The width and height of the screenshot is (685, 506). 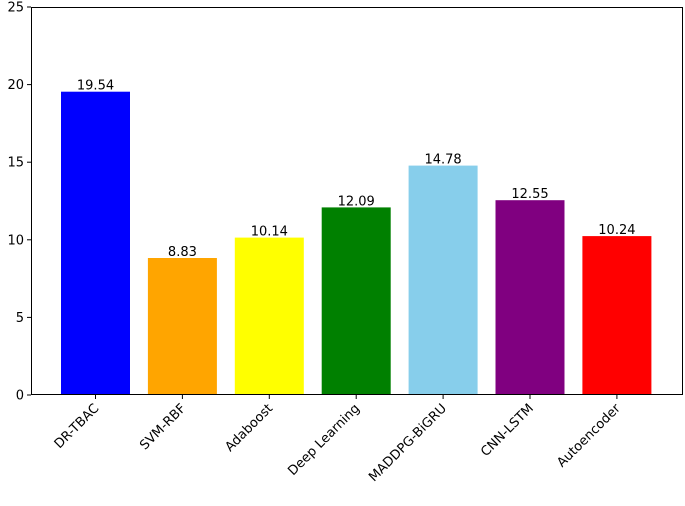 I want to click on data-label: 8.83, so click(x=182, y=252).